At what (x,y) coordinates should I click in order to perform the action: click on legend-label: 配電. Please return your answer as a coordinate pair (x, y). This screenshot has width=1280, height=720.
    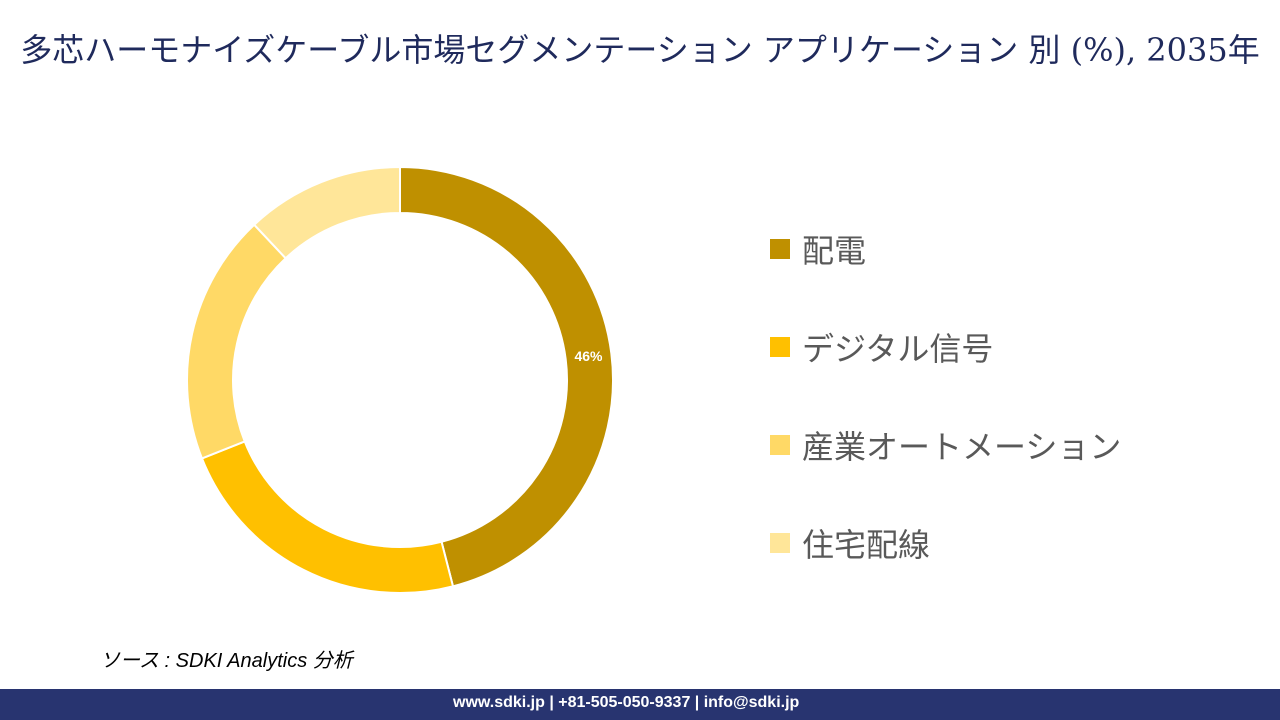
    Looking at the image, I should click on (834, 251).